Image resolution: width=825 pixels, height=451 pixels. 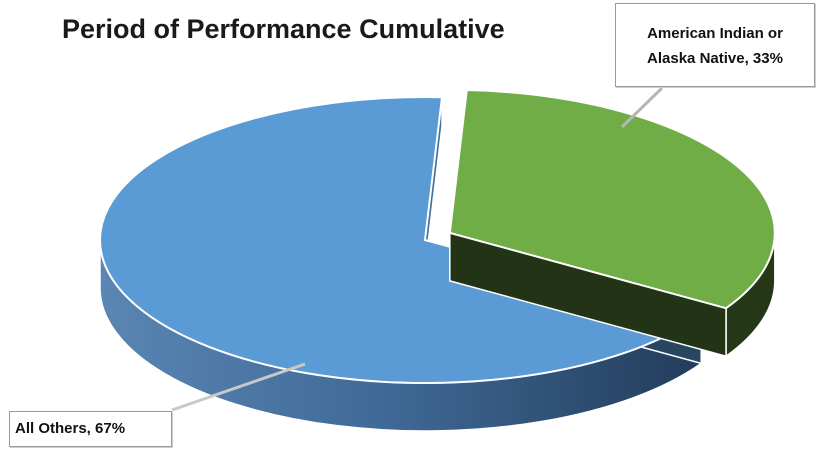 What do you see at coordinates (283, 29) in the screenshot?
I see `chart-title: Period of Performance Cumulative` at bounding box center [283, 29].